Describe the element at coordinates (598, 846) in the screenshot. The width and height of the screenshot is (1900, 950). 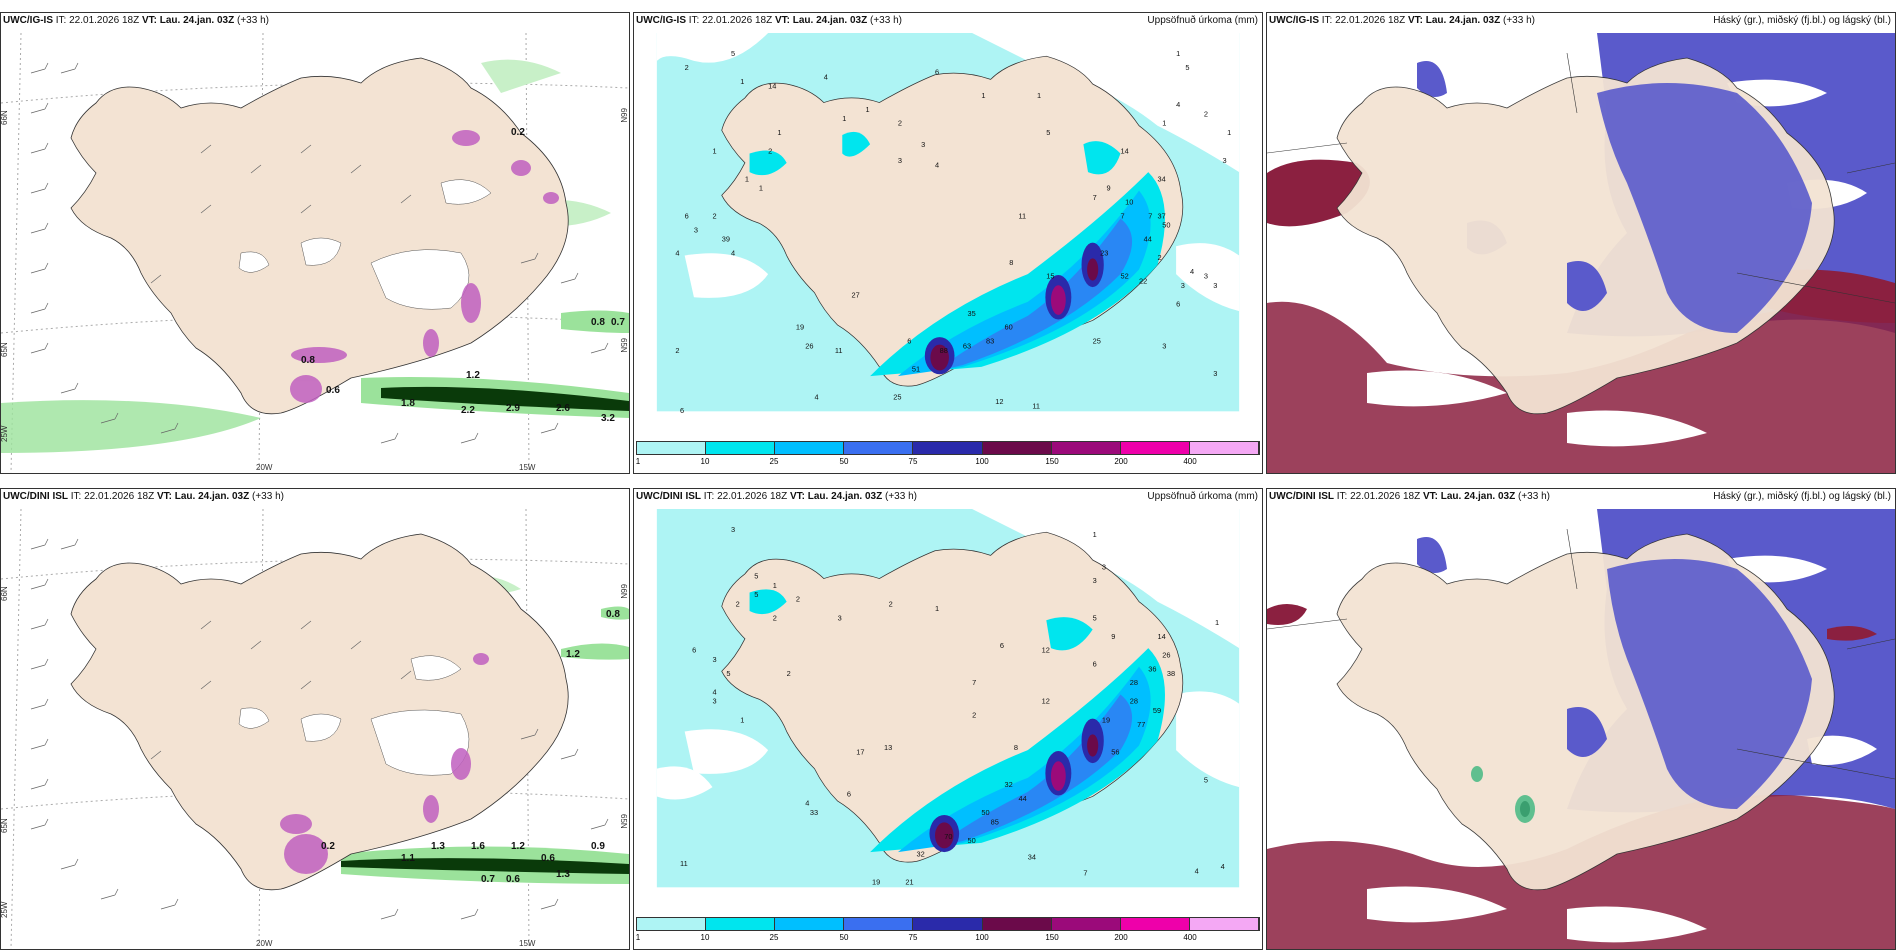
I see `svg-text: 0.9` at that location.